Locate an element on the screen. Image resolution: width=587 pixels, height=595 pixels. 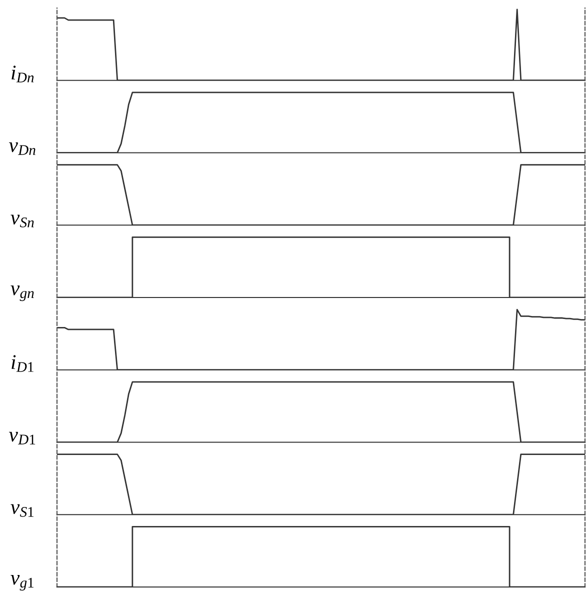
y-axis-title: v$_{Dn}$ is located at coordinates (22, 148).